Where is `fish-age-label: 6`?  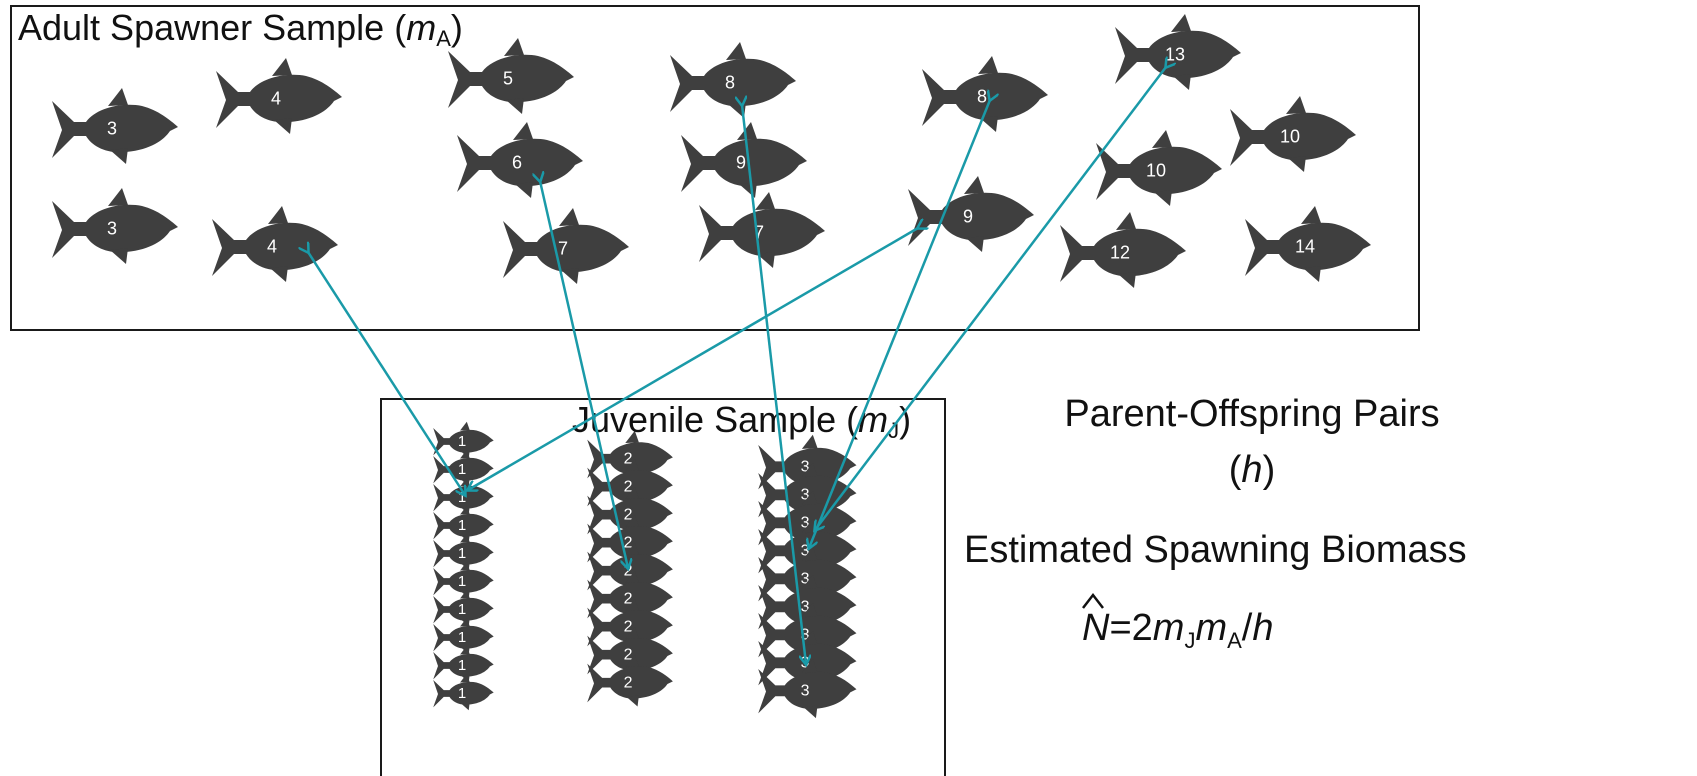 fish-age-label: 6 is located at coordinates (517, 162).